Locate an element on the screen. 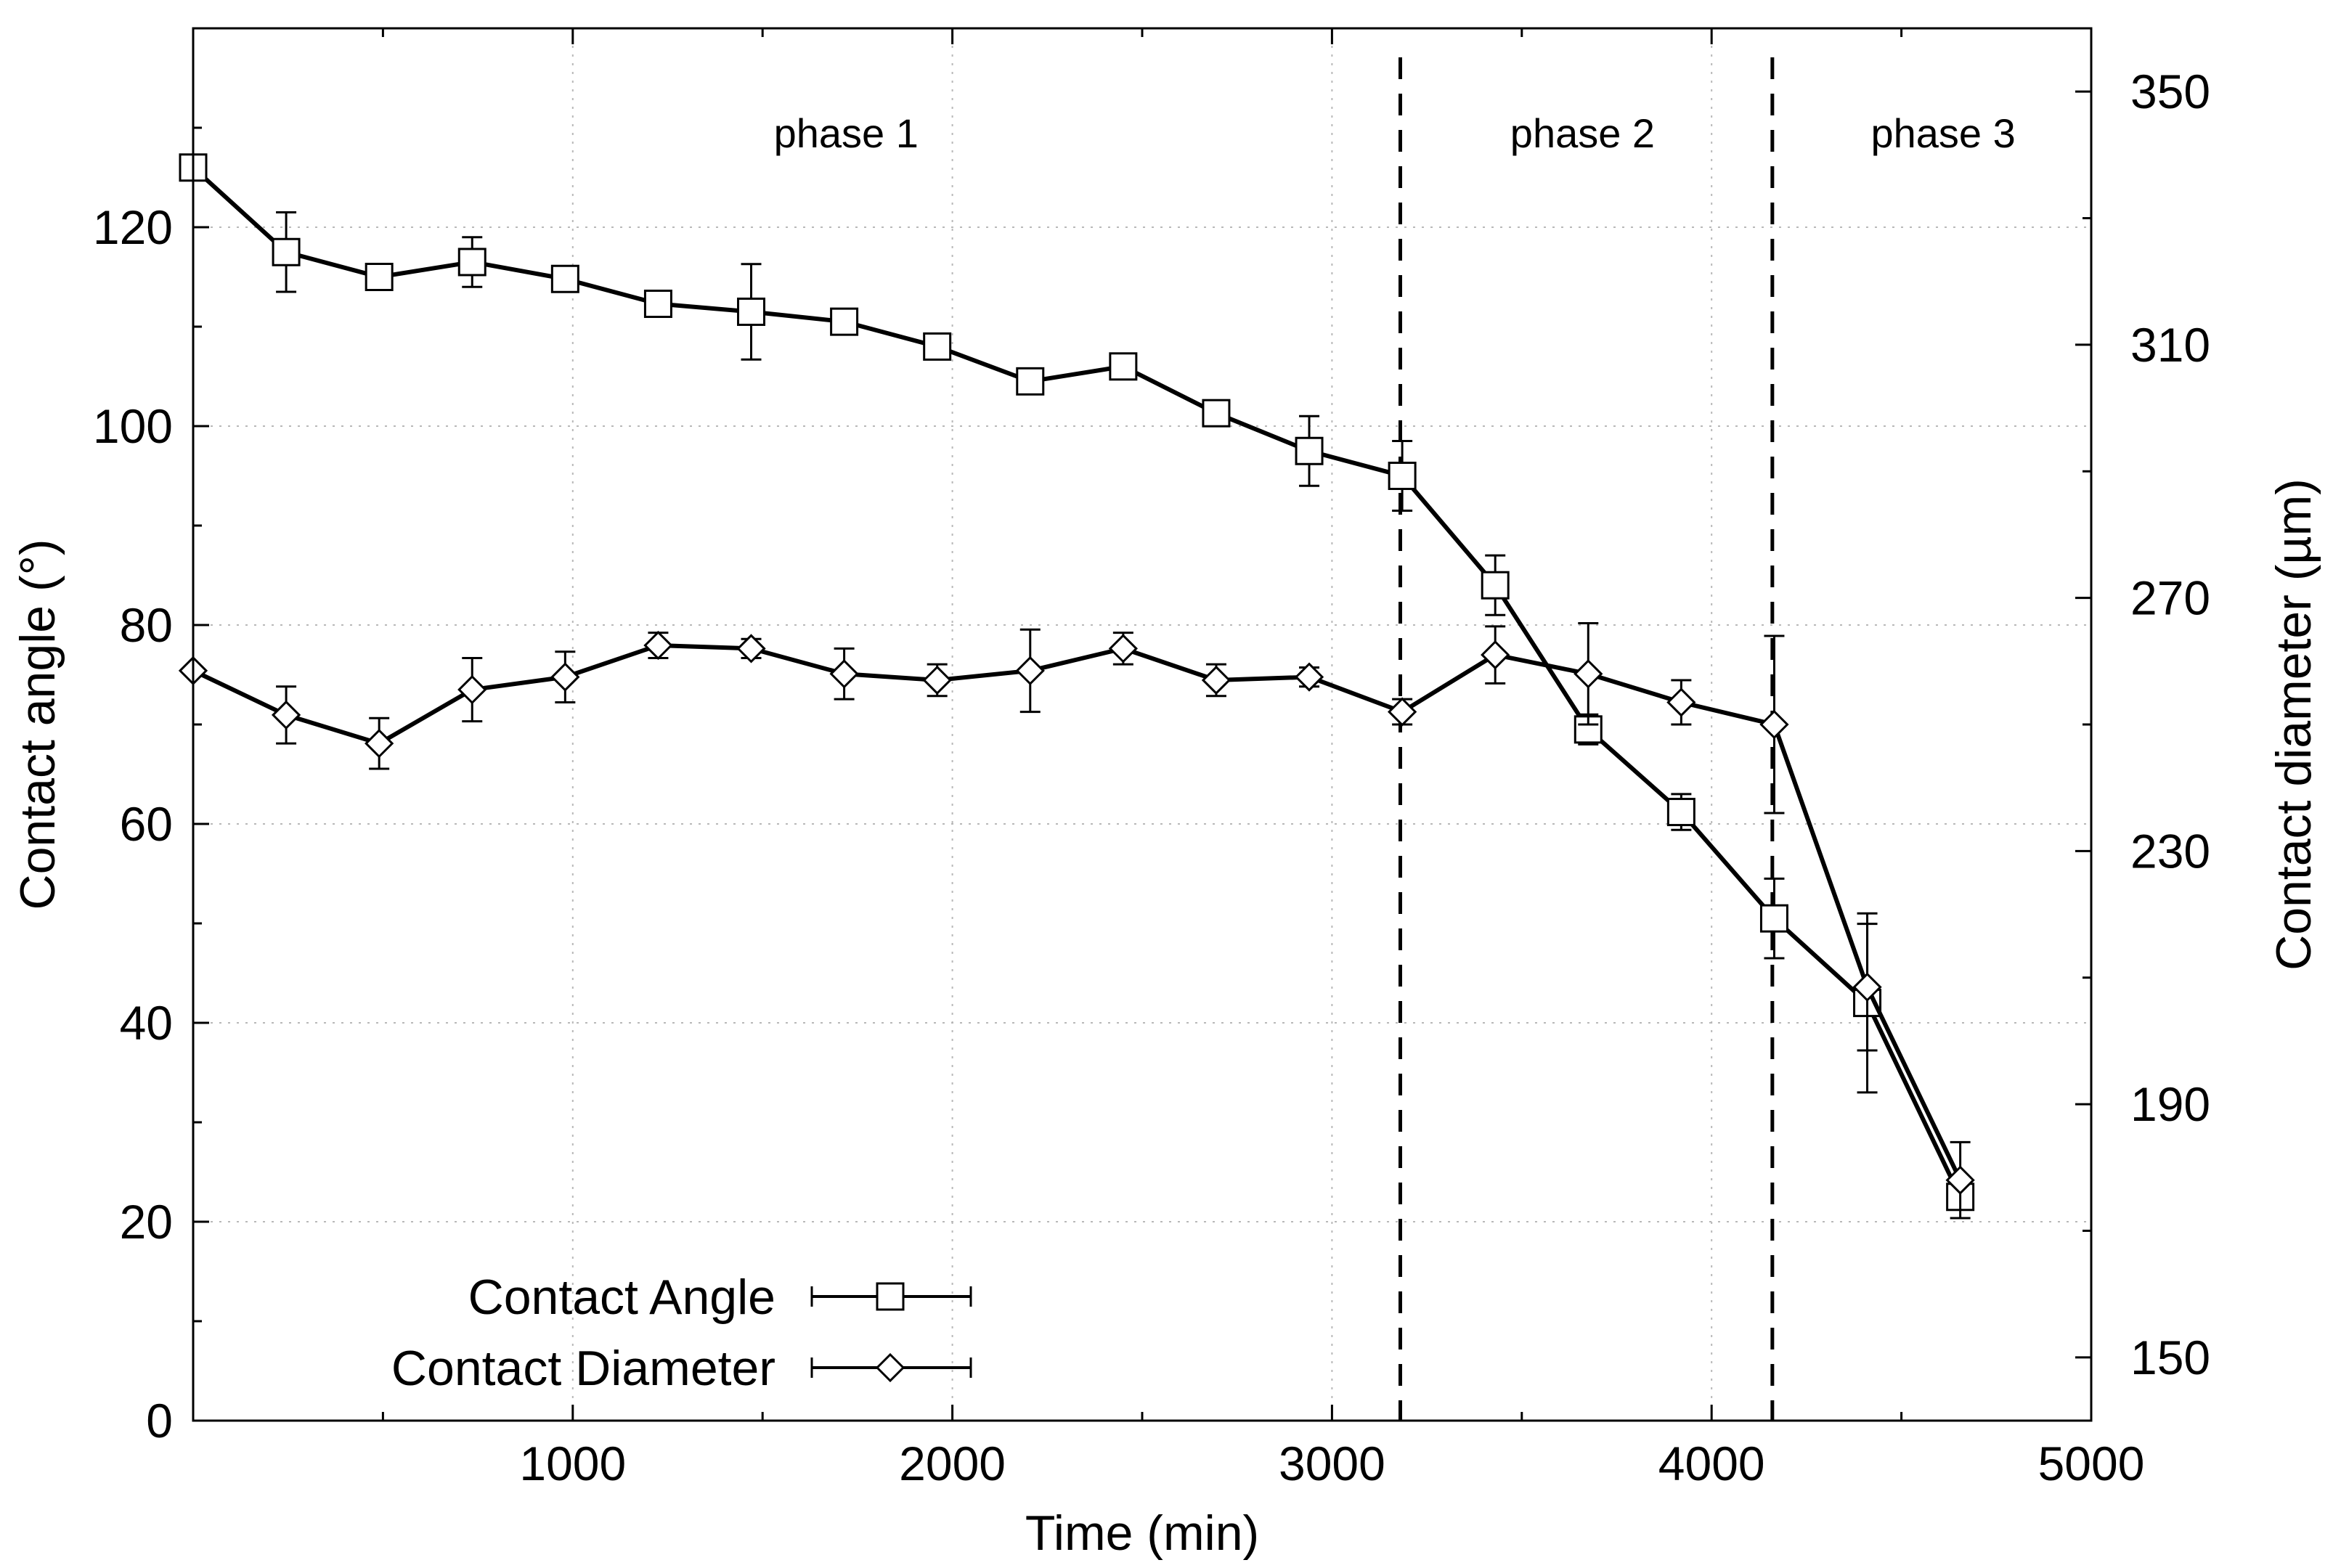 The width and height of the screenshot is (2341, 1568). y2-tick-label: 190 is located at coordinates (2170, 1104).